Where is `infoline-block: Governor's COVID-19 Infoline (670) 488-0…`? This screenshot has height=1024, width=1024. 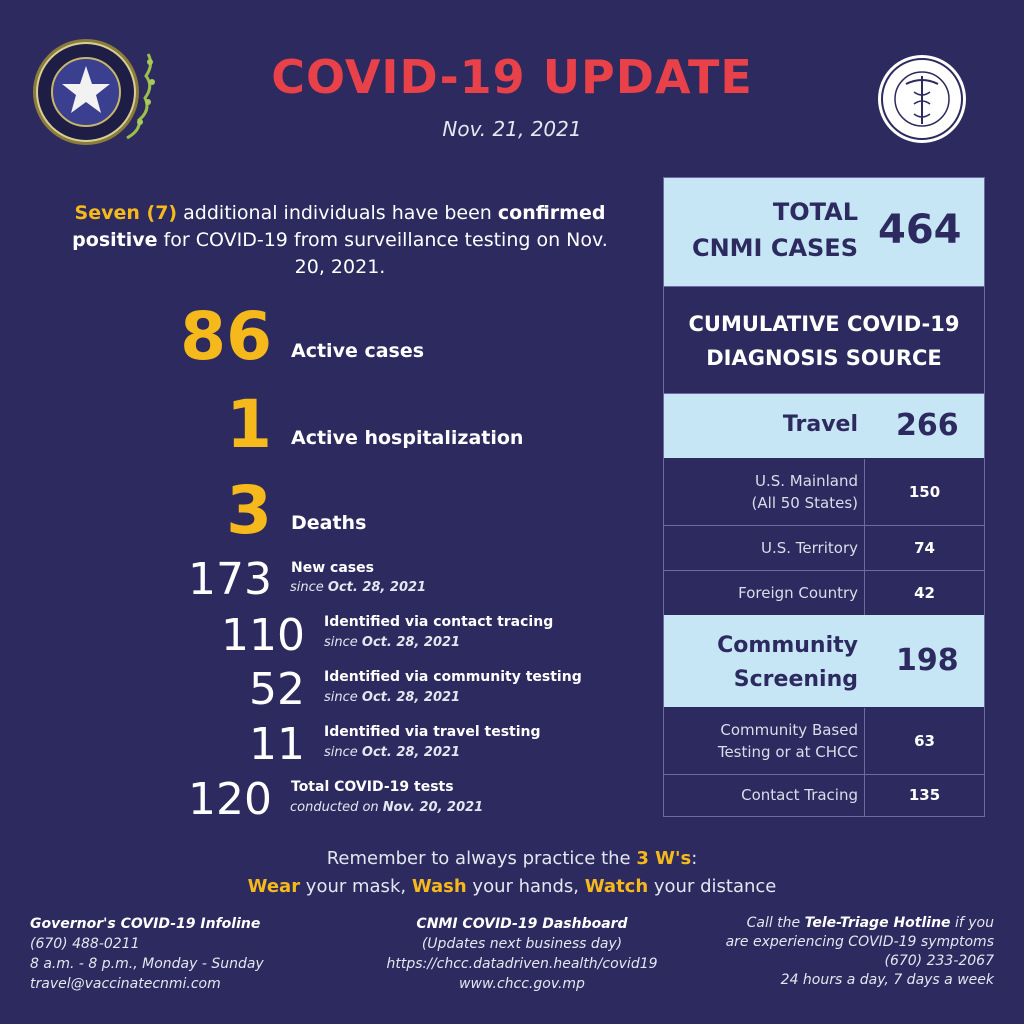
infoline-block: Governor's COVID-19 Infoline (670) 488-0… is located at coordinates (185, 954).